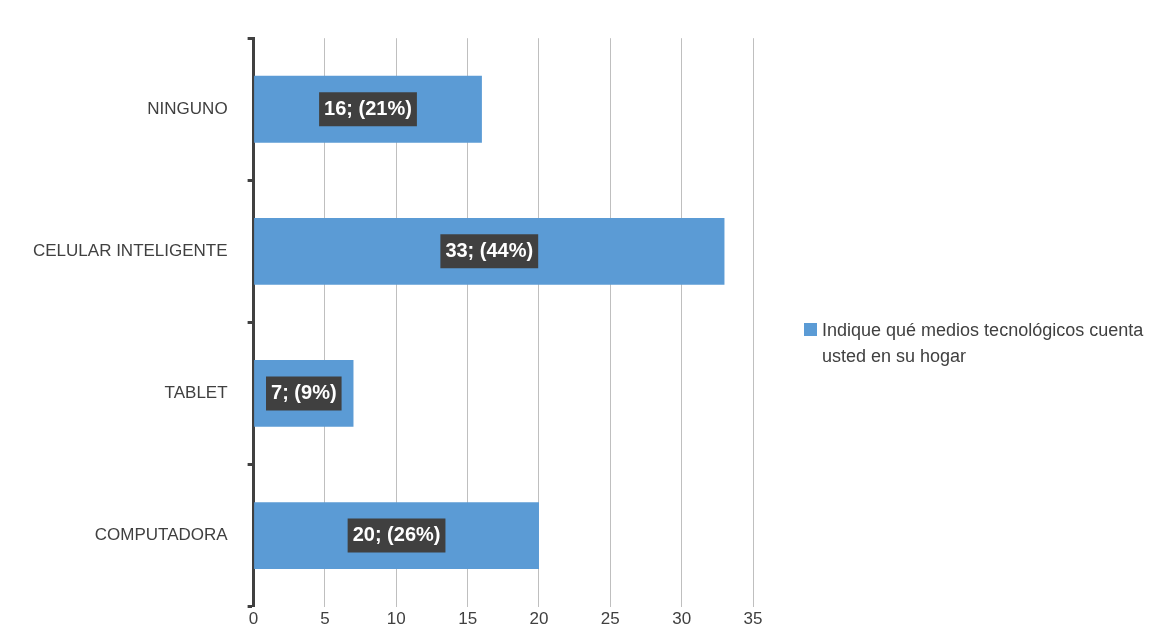  Describe the element at coordinates (368, 107) in the screenshot. I see `data-label: 16; (21%)` at that location.